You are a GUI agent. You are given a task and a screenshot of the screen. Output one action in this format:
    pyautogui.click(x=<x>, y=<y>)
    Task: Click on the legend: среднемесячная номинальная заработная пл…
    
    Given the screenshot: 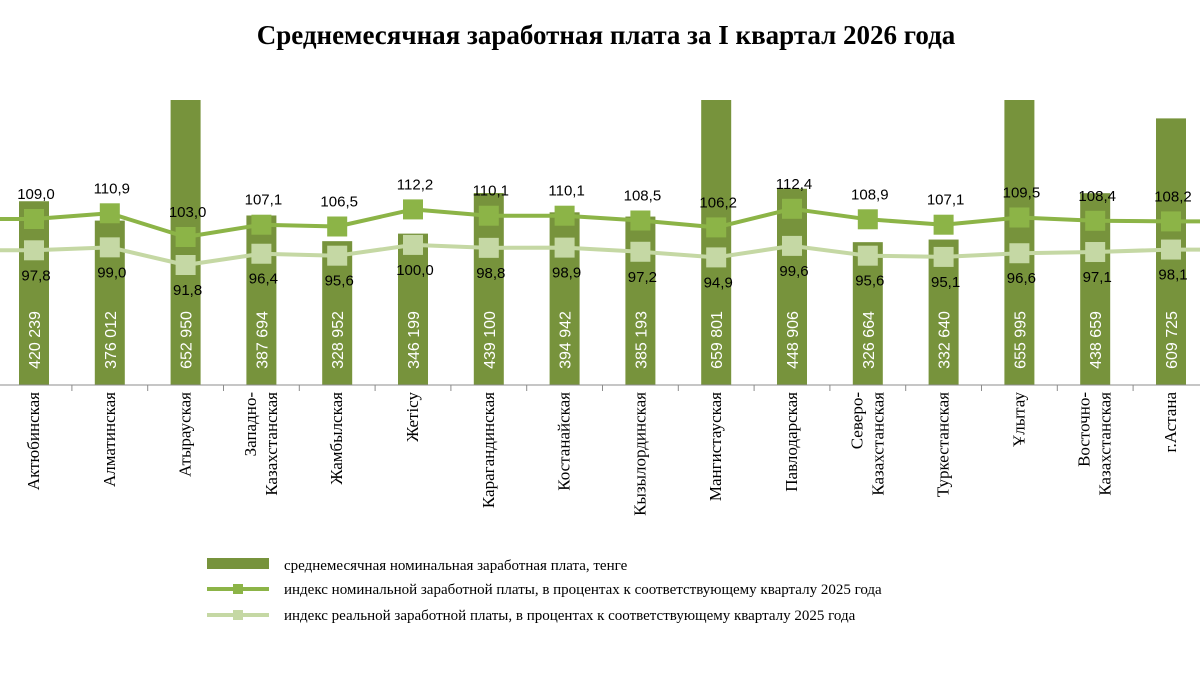 What is the action you would take?
    pyautogui.click(x=544, y=591)
    